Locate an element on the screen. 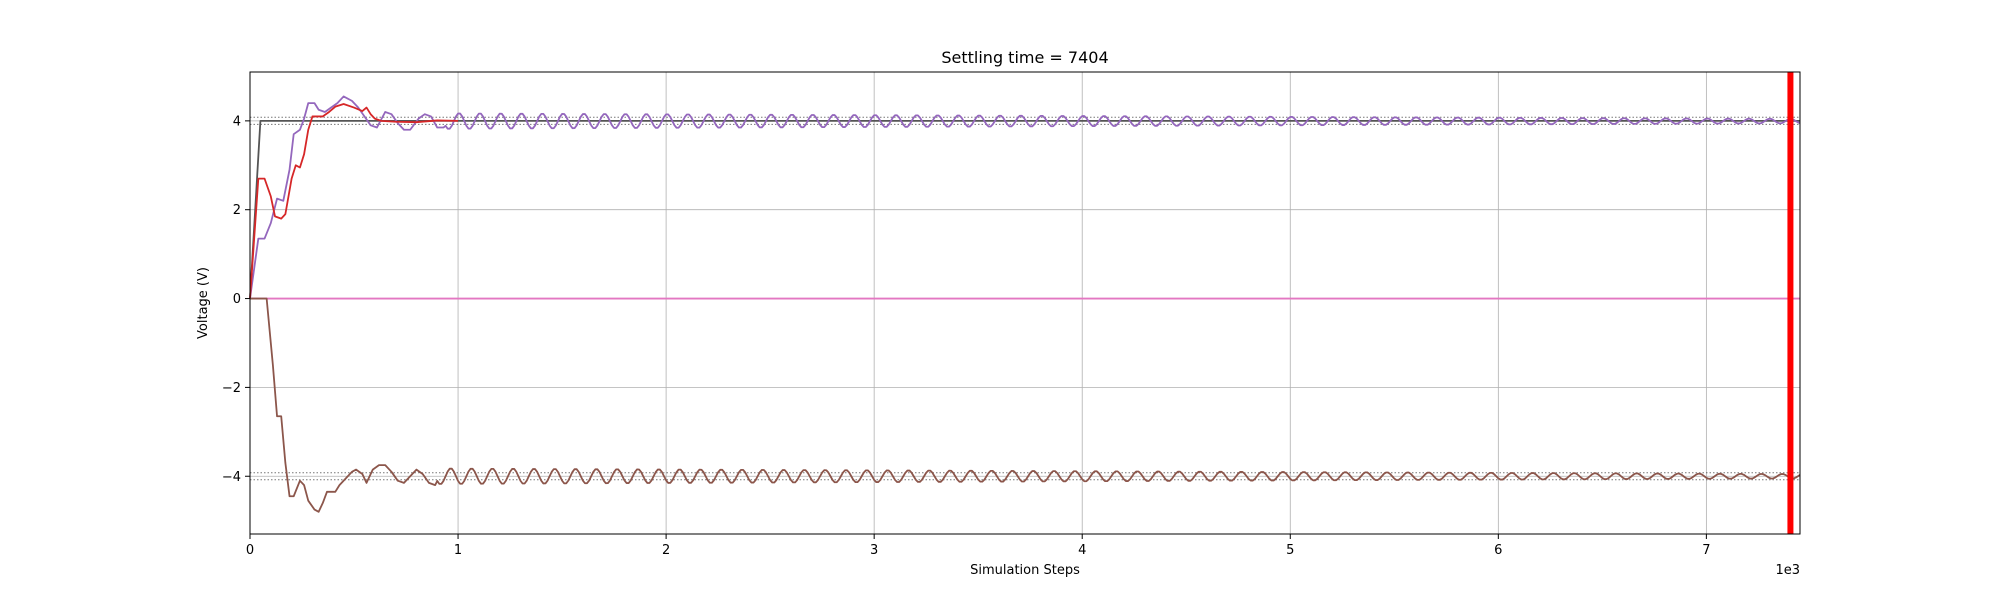  x-tick-label: 4 is located at coordinates (1082, 550).